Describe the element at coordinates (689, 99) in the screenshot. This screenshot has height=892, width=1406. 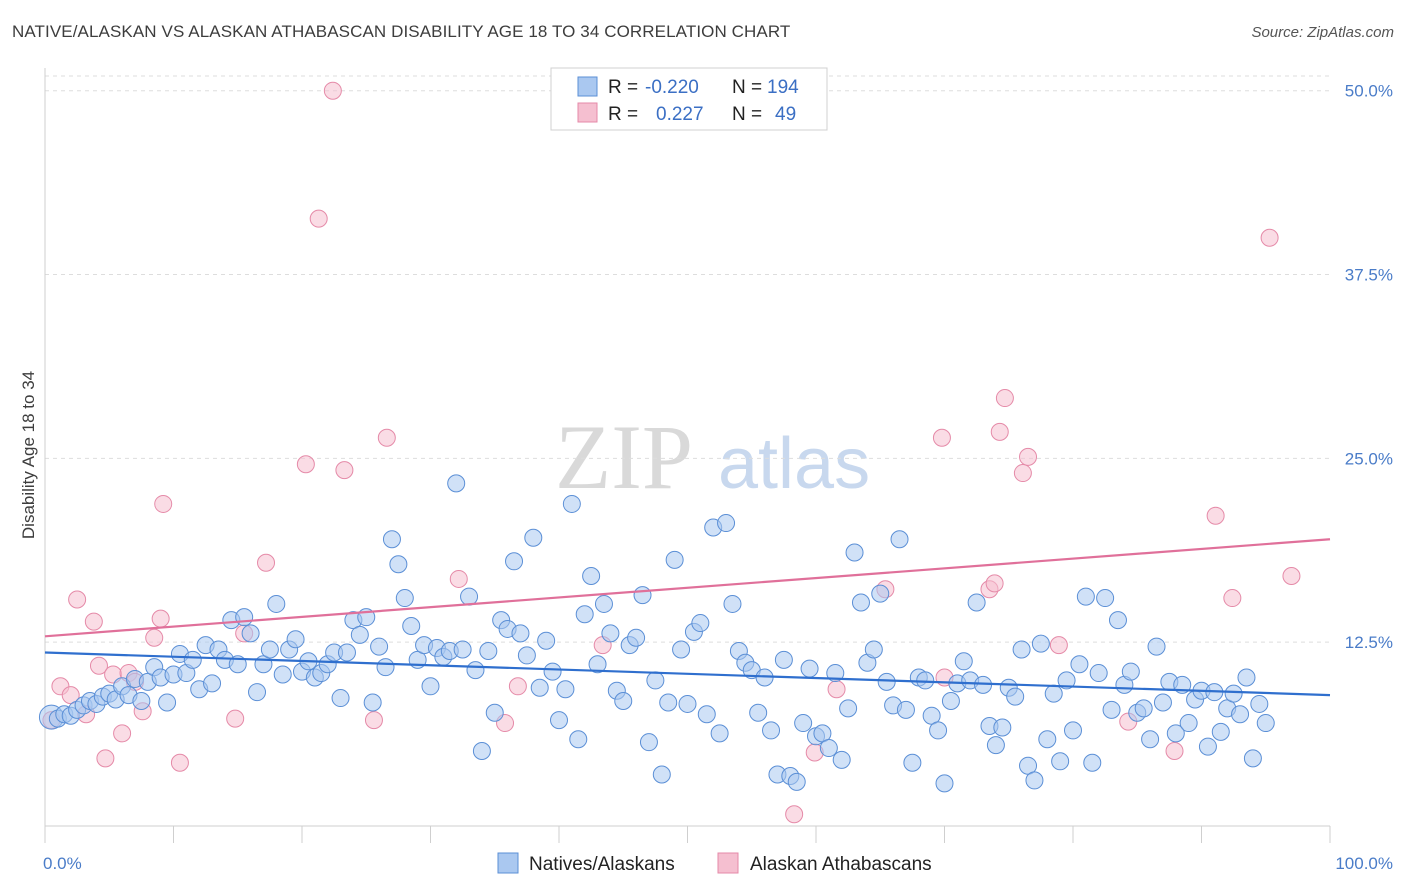
I see `top-legend: R = -0.220 N = 194 R = 0.227 N = 49` at that location.